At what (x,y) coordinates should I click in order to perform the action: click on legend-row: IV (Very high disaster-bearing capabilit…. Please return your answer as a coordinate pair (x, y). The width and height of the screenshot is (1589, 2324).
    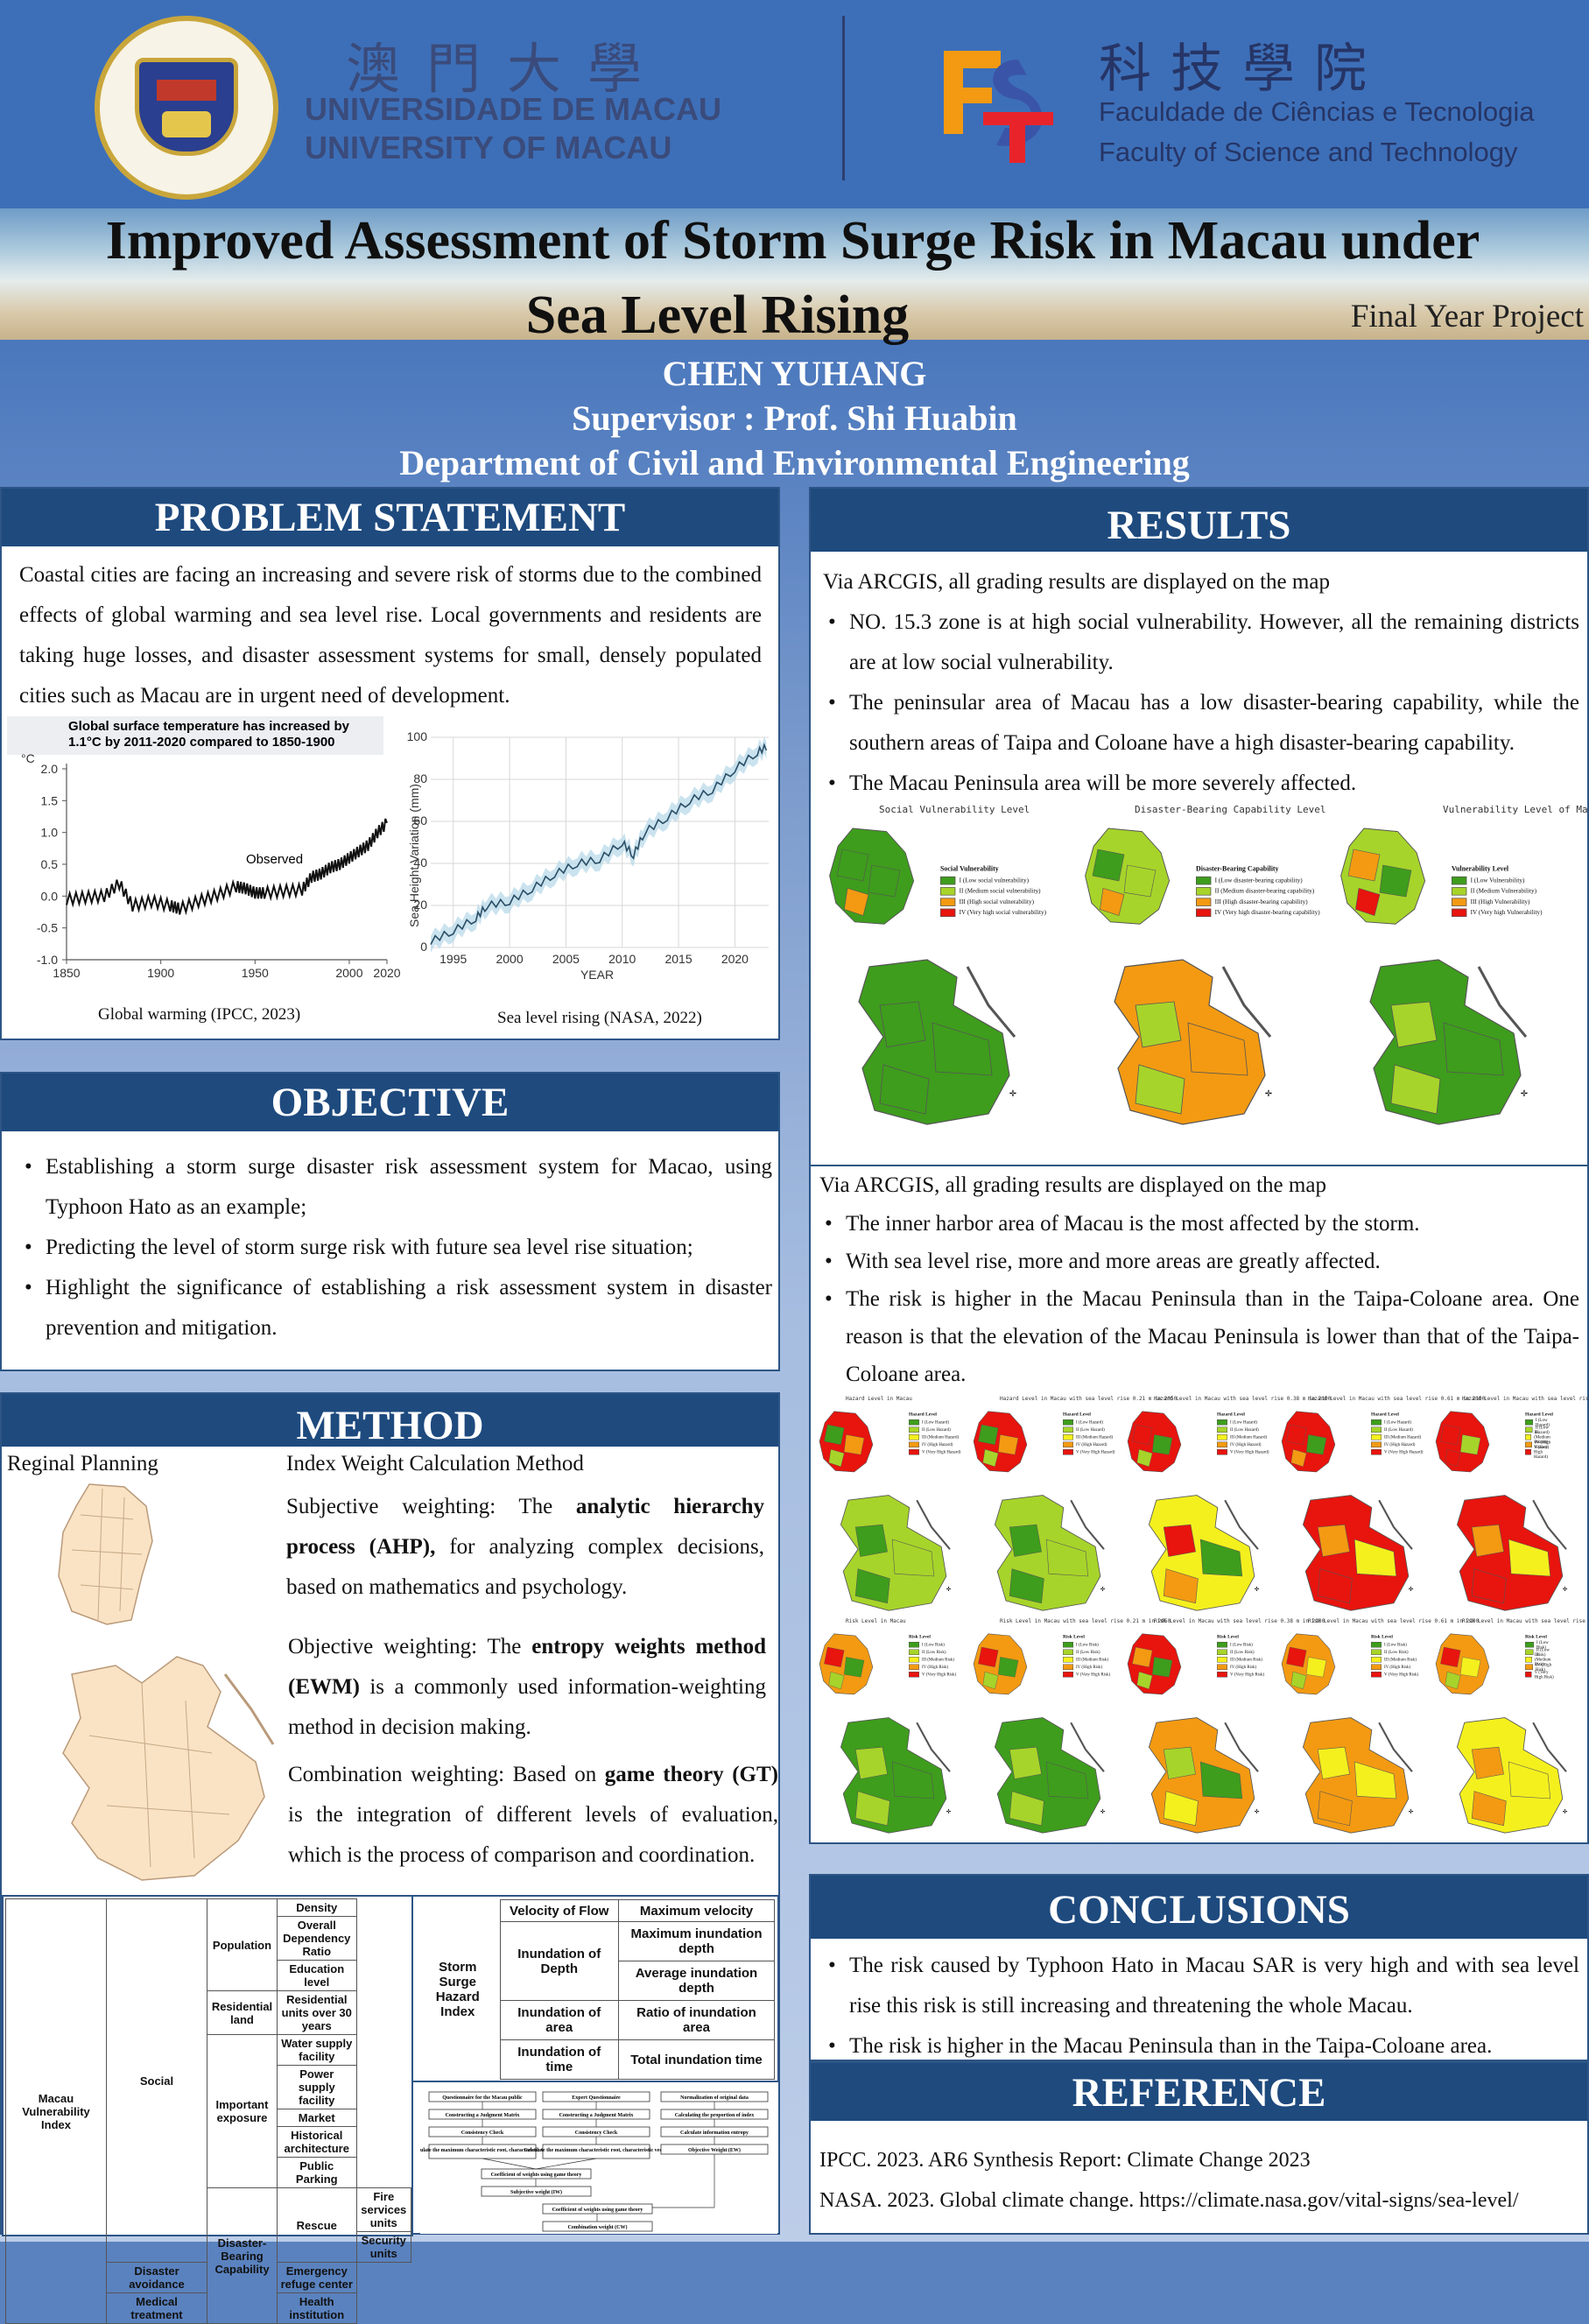
    Looking at the image, I should click on (1258, 912).